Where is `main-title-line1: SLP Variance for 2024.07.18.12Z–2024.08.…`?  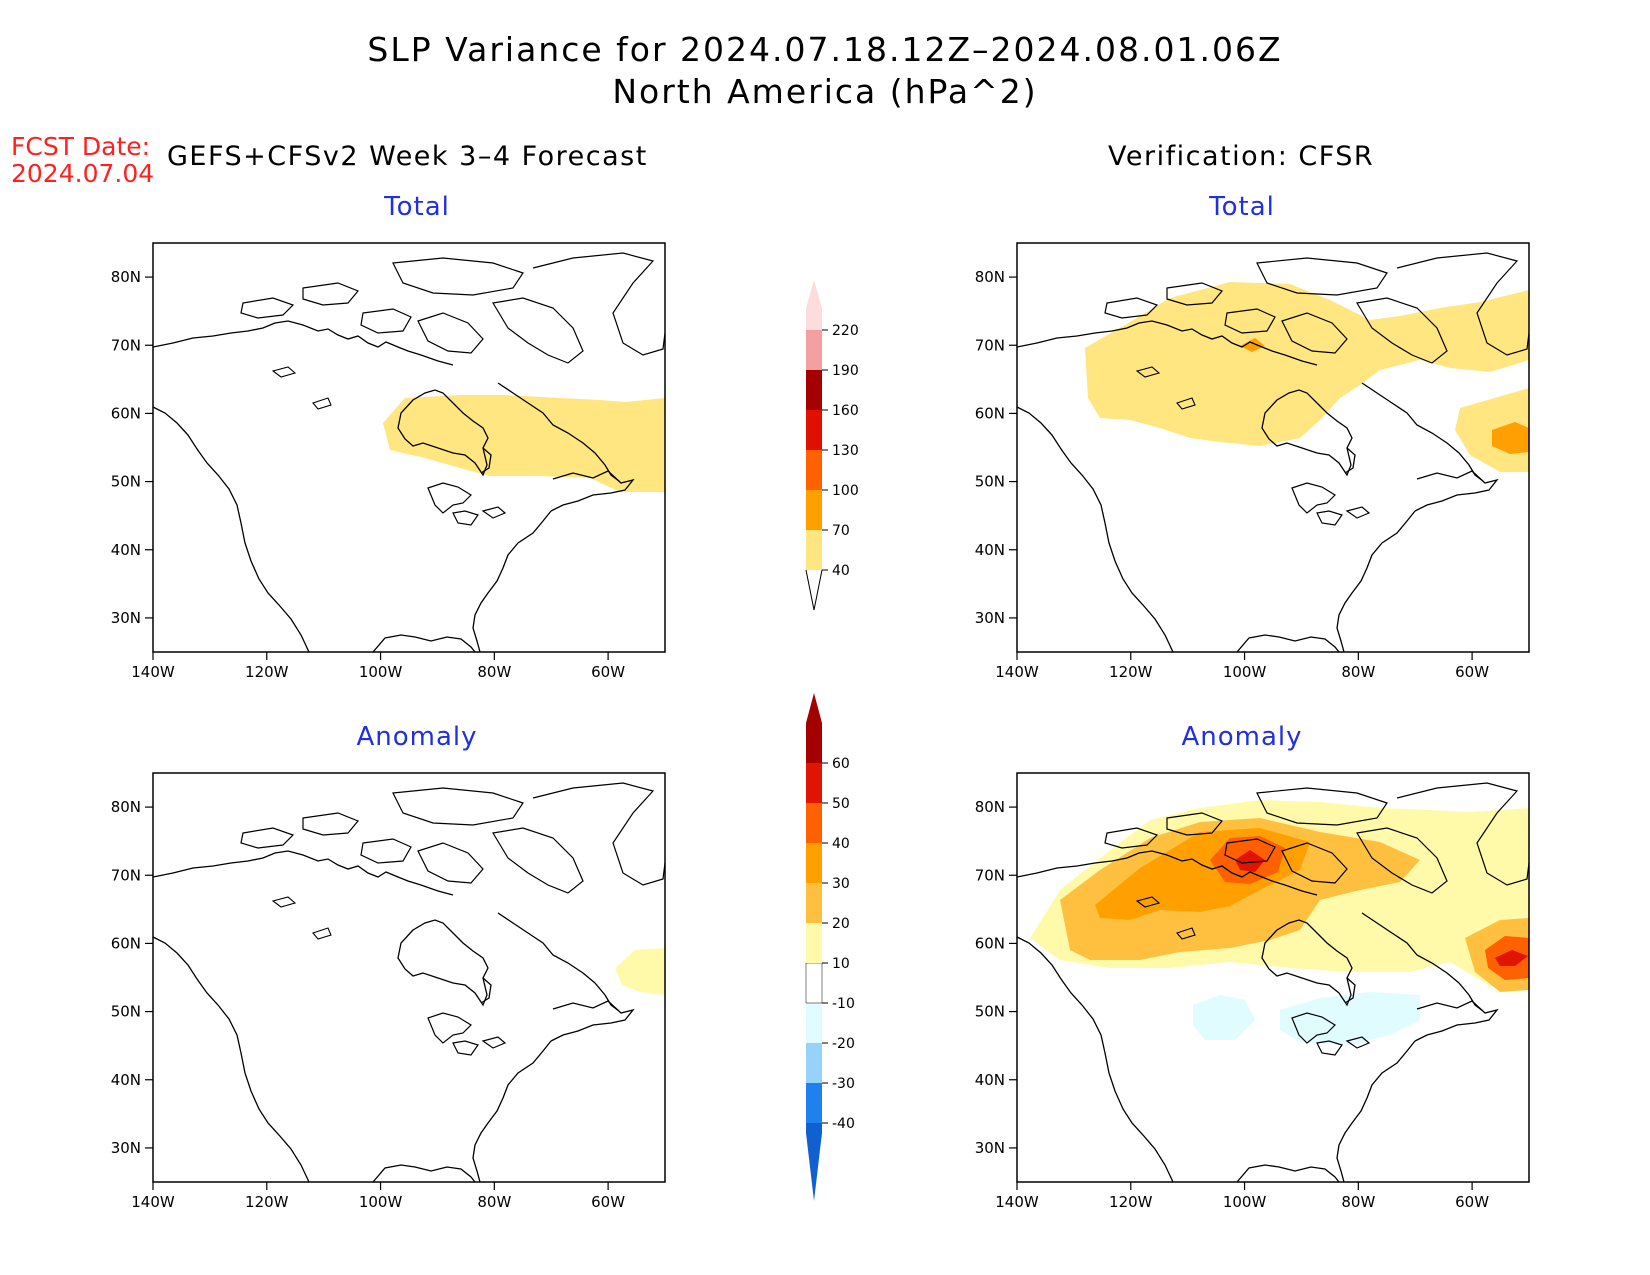
main-title-line1: SLP Variance for 2024.07.18.12Z–2024.08.… is located at coordinates (825, 49).